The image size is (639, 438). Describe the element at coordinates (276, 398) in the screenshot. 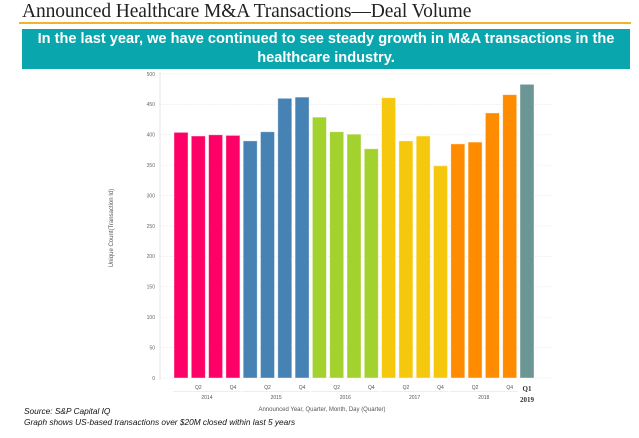

I see `x-year-label: 2015` at that location.